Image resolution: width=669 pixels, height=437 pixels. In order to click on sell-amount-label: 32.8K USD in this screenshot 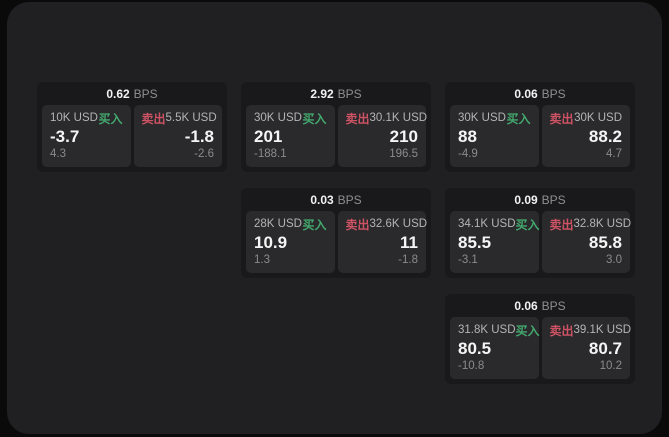, I will do `click(602, 224)`.